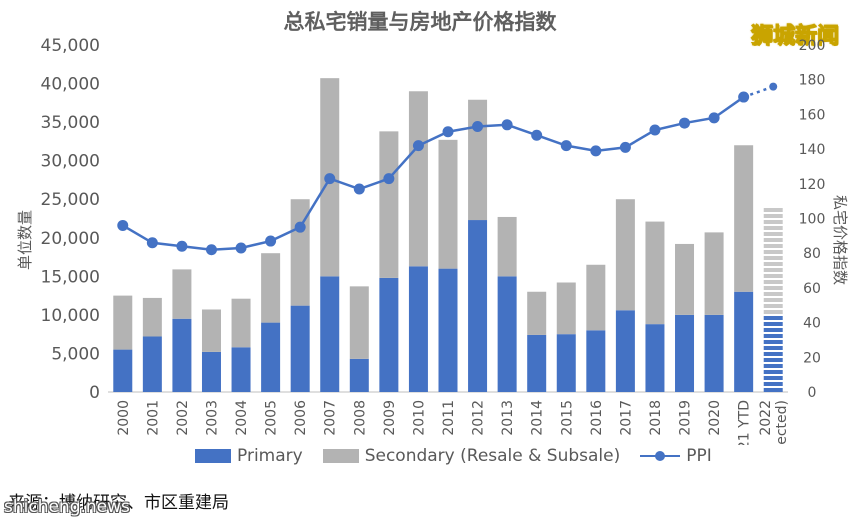 The width and height of the screenshot is (851, 525). What do you see at coordinates (75, 354) in the screenshot?
I see `y-left-tick-label: 5,000` at bounding box center [75, 354].